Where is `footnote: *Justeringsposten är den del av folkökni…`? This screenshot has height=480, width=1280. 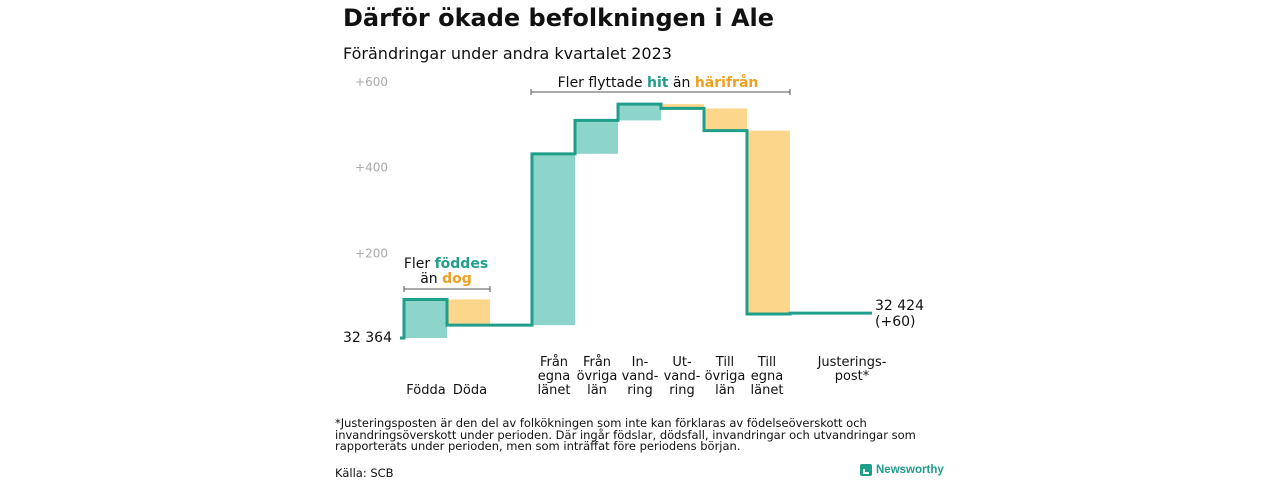 footnote: *Justeringsposten är den del av folkökni… is located at coordinates (625, 434).